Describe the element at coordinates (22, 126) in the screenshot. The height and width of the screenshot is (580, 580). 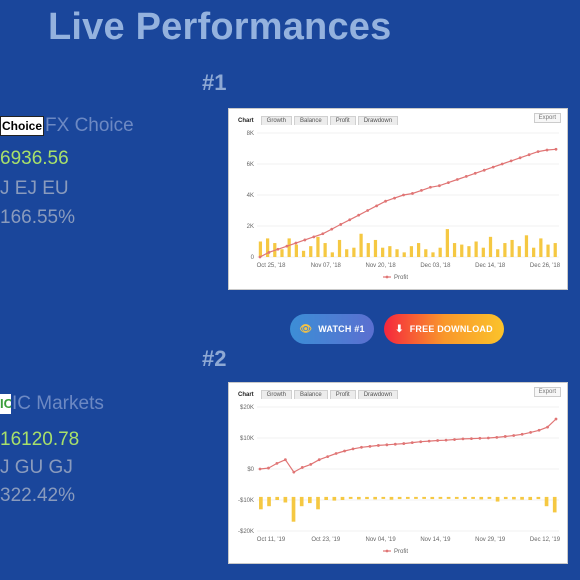
I see `fxchoice-logo: Choice` at that location.